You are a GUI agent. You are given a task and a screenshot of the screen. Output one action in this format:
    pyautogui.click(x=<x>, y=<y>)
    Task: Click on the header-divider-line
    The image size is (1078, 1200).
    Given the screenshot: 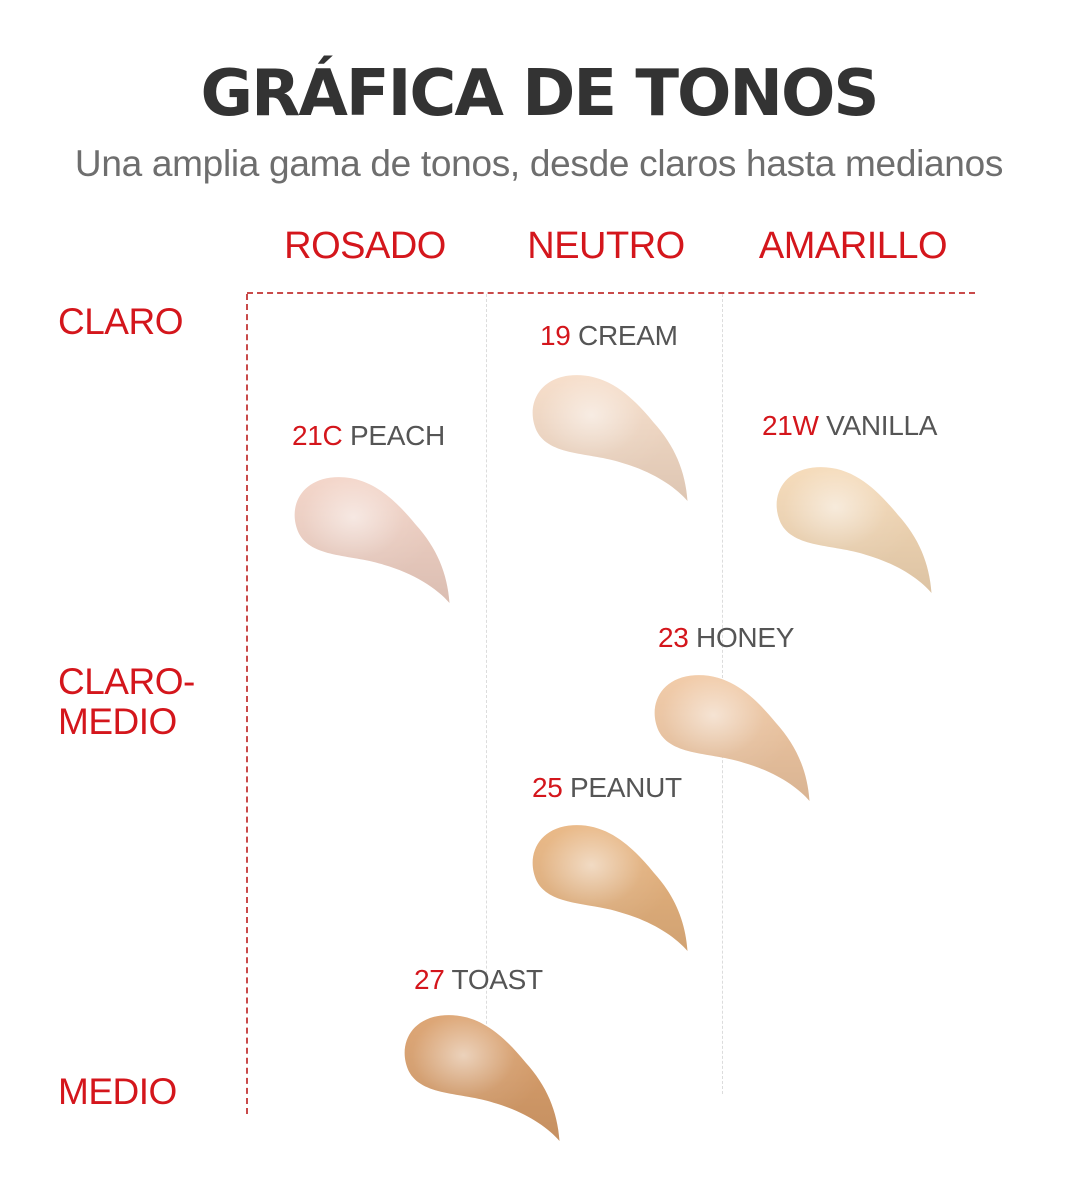 What is the action you would take?
    pyautogui.click(x=611, y=293)
    